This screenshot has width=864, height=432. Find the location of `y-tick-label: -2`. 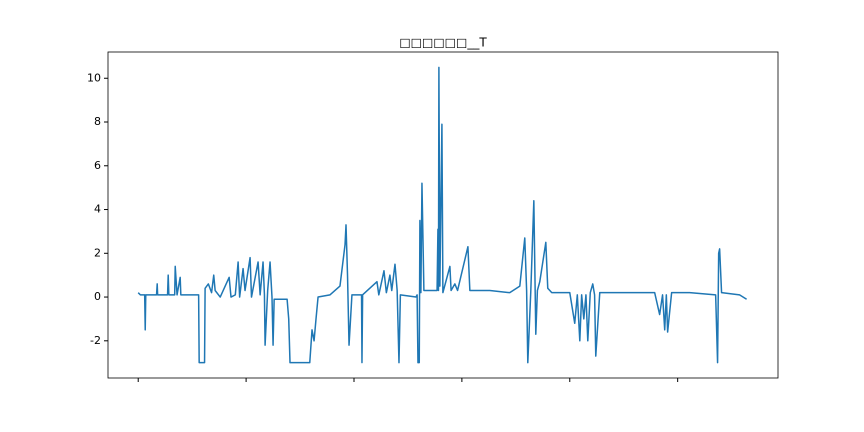

y-tick-label: -2 is located at coordinates (95, 340).